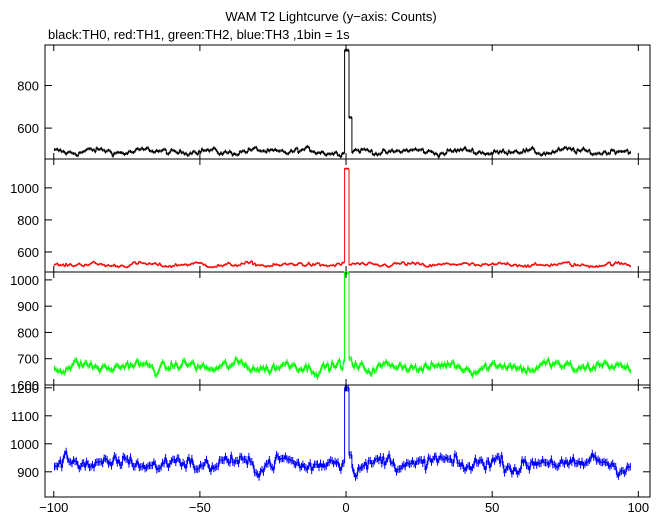  Describe the element at coordinates (200, 507) in the screenshot. I see `x-tick-label: −50` at that location.